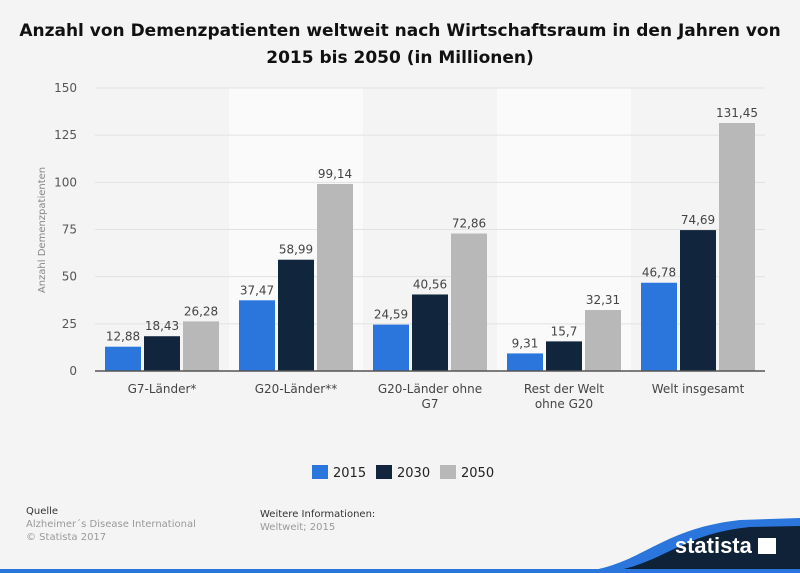  I want to click on x-tick-label: Rest der Welt, so click(564, 389).